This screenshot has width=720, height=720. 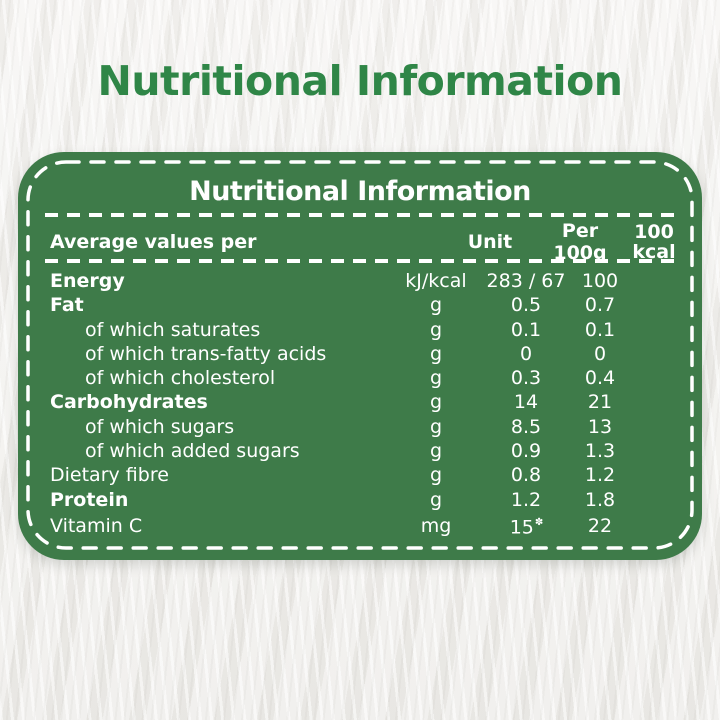 I want to click on per-100kcal-value: 0.7, so click(x=600, y=305).